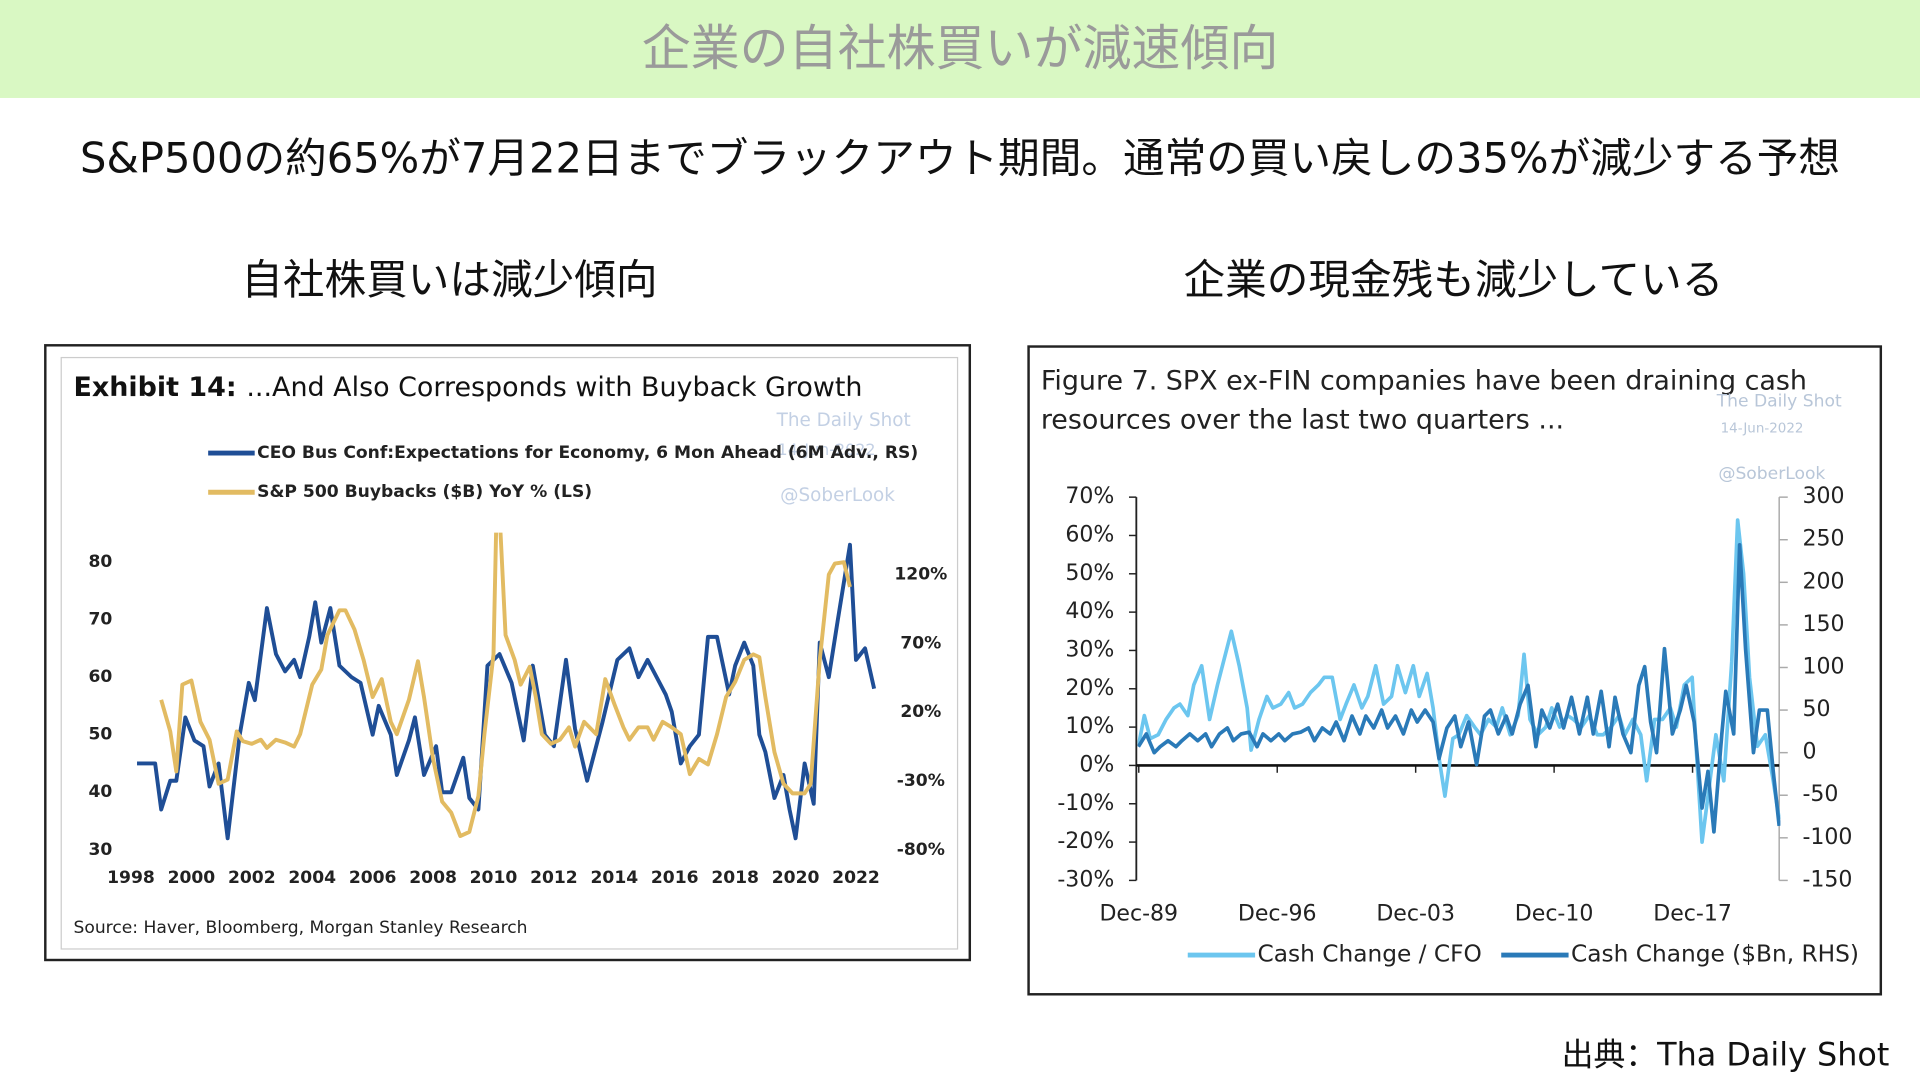 This screenshot has width=1920, height=1080. I want to click on x-tick-label: 2020, so click(796, 878).